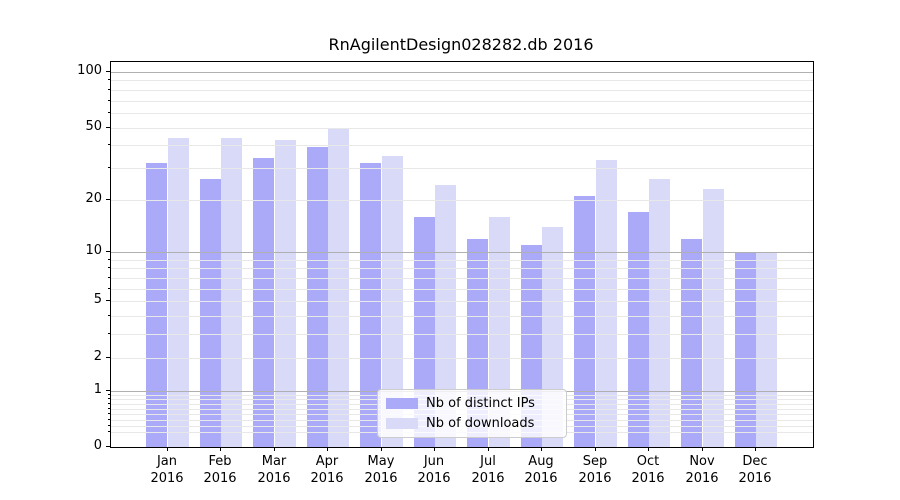 Image resolution: width=900 pixels, height=500 pixels. Describe the element at coordinates (402, 423) in the screenshot. I see `legend-swatch-downloads-icon` at that location.